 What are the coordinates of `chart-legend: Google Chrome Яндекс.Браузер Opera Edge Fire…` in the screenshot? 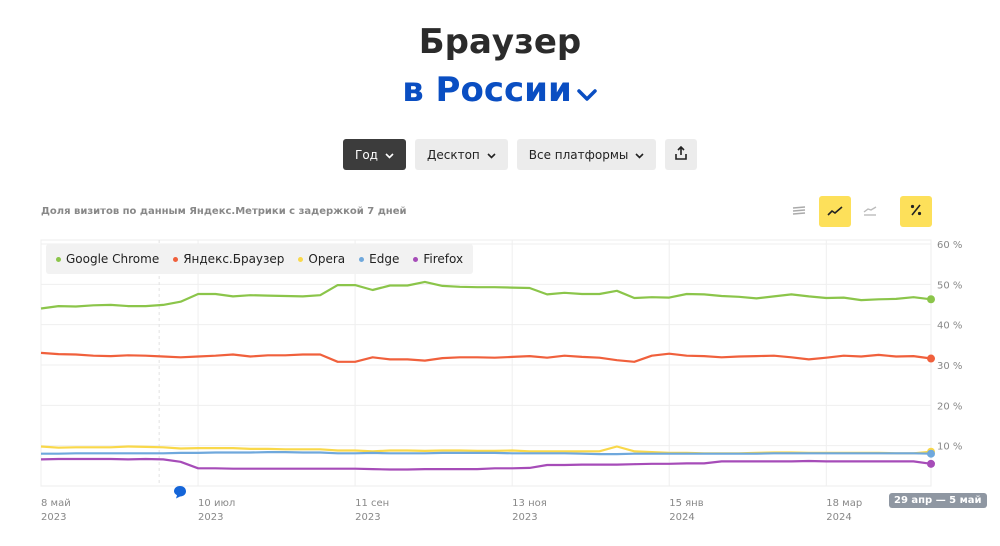 It's located at (260, 259).